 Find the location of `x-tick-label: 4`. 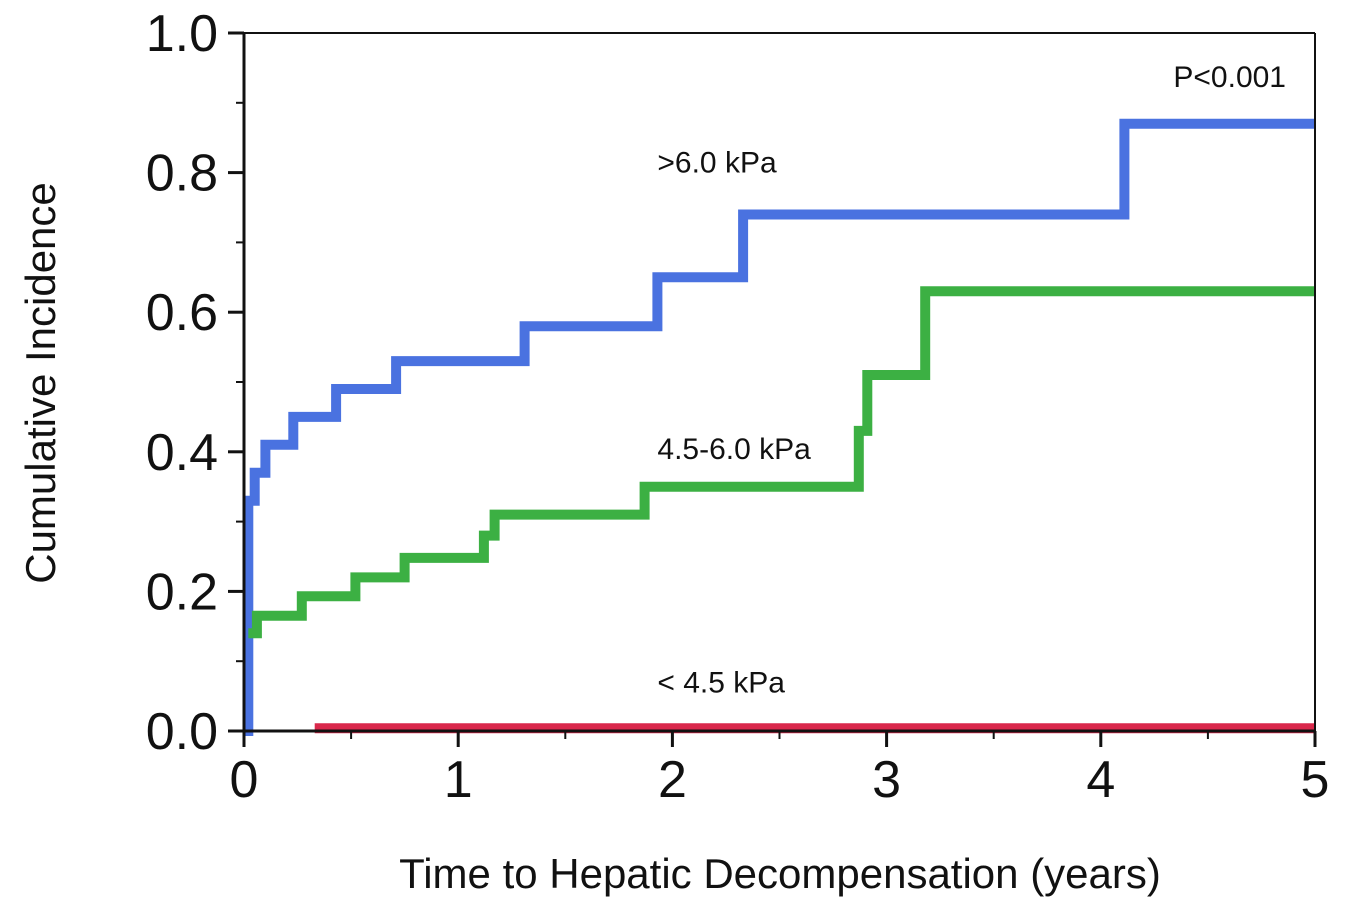

x-tick-label: 4 is located at coordinates (1100, 780).